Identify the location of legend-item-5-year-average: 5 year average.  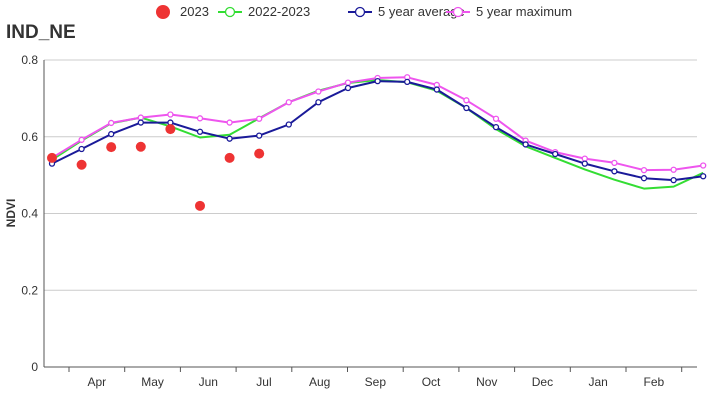
(406, 11).